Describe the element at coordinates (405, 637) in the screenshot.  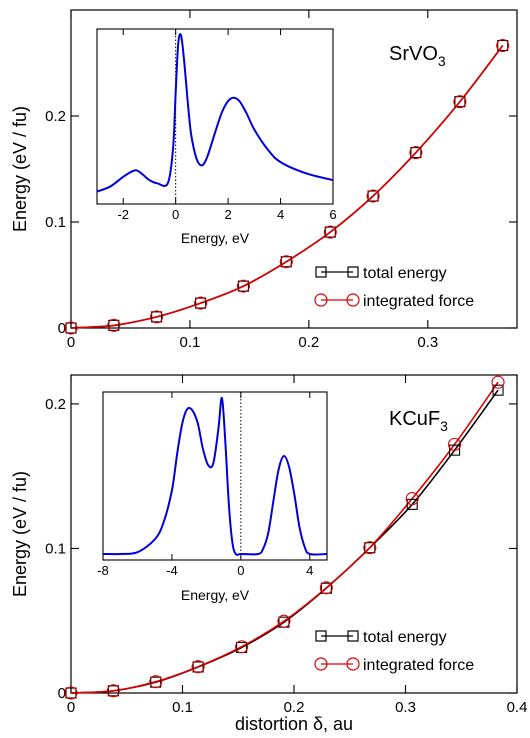
I see `legend-label: total energy` at that location.